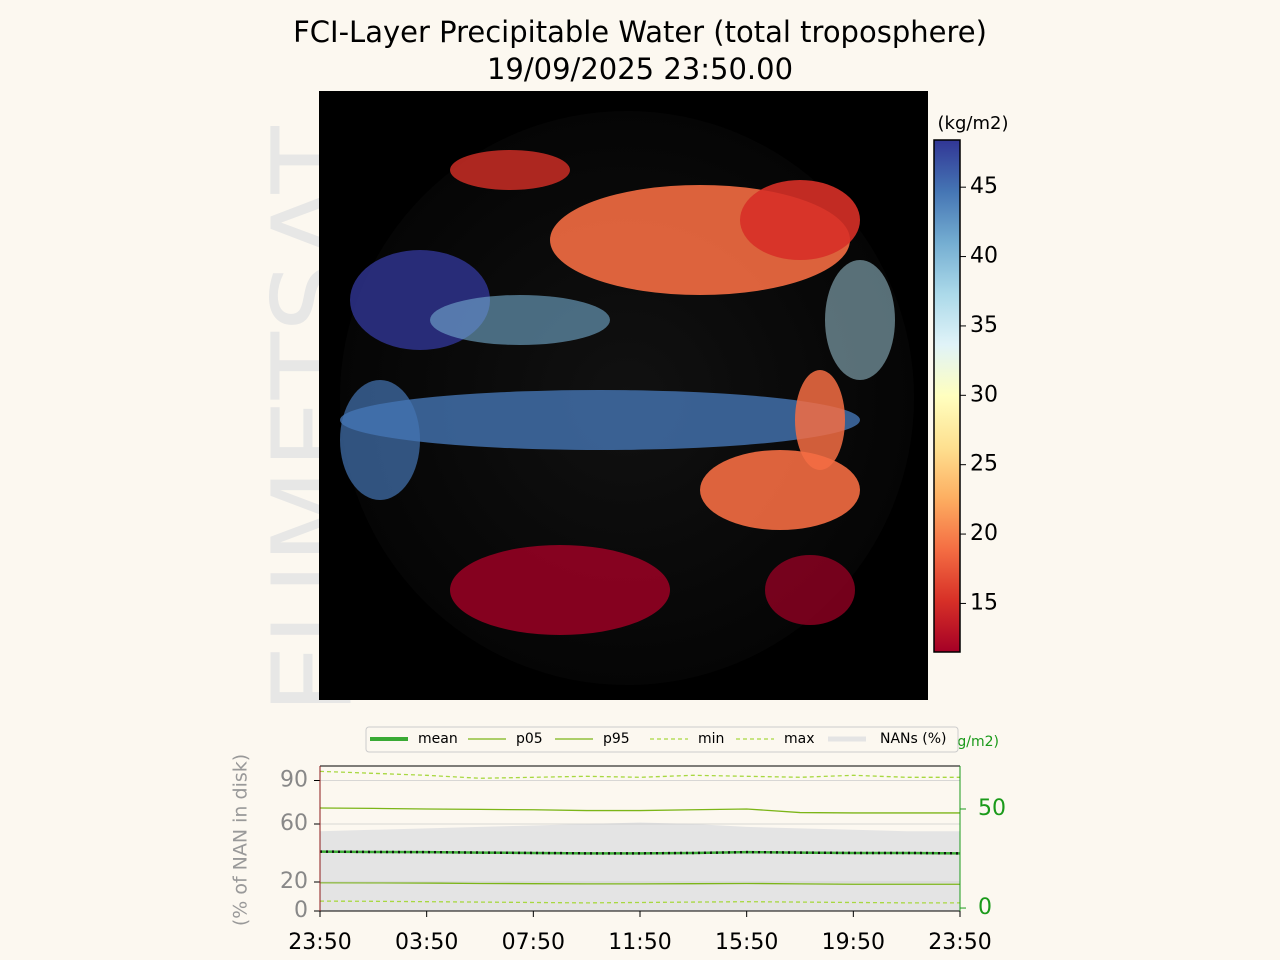  Describe the element at coordinates (973, 123) in the screenshot. I see `colorbar-label: (kg/m2)` at that location.